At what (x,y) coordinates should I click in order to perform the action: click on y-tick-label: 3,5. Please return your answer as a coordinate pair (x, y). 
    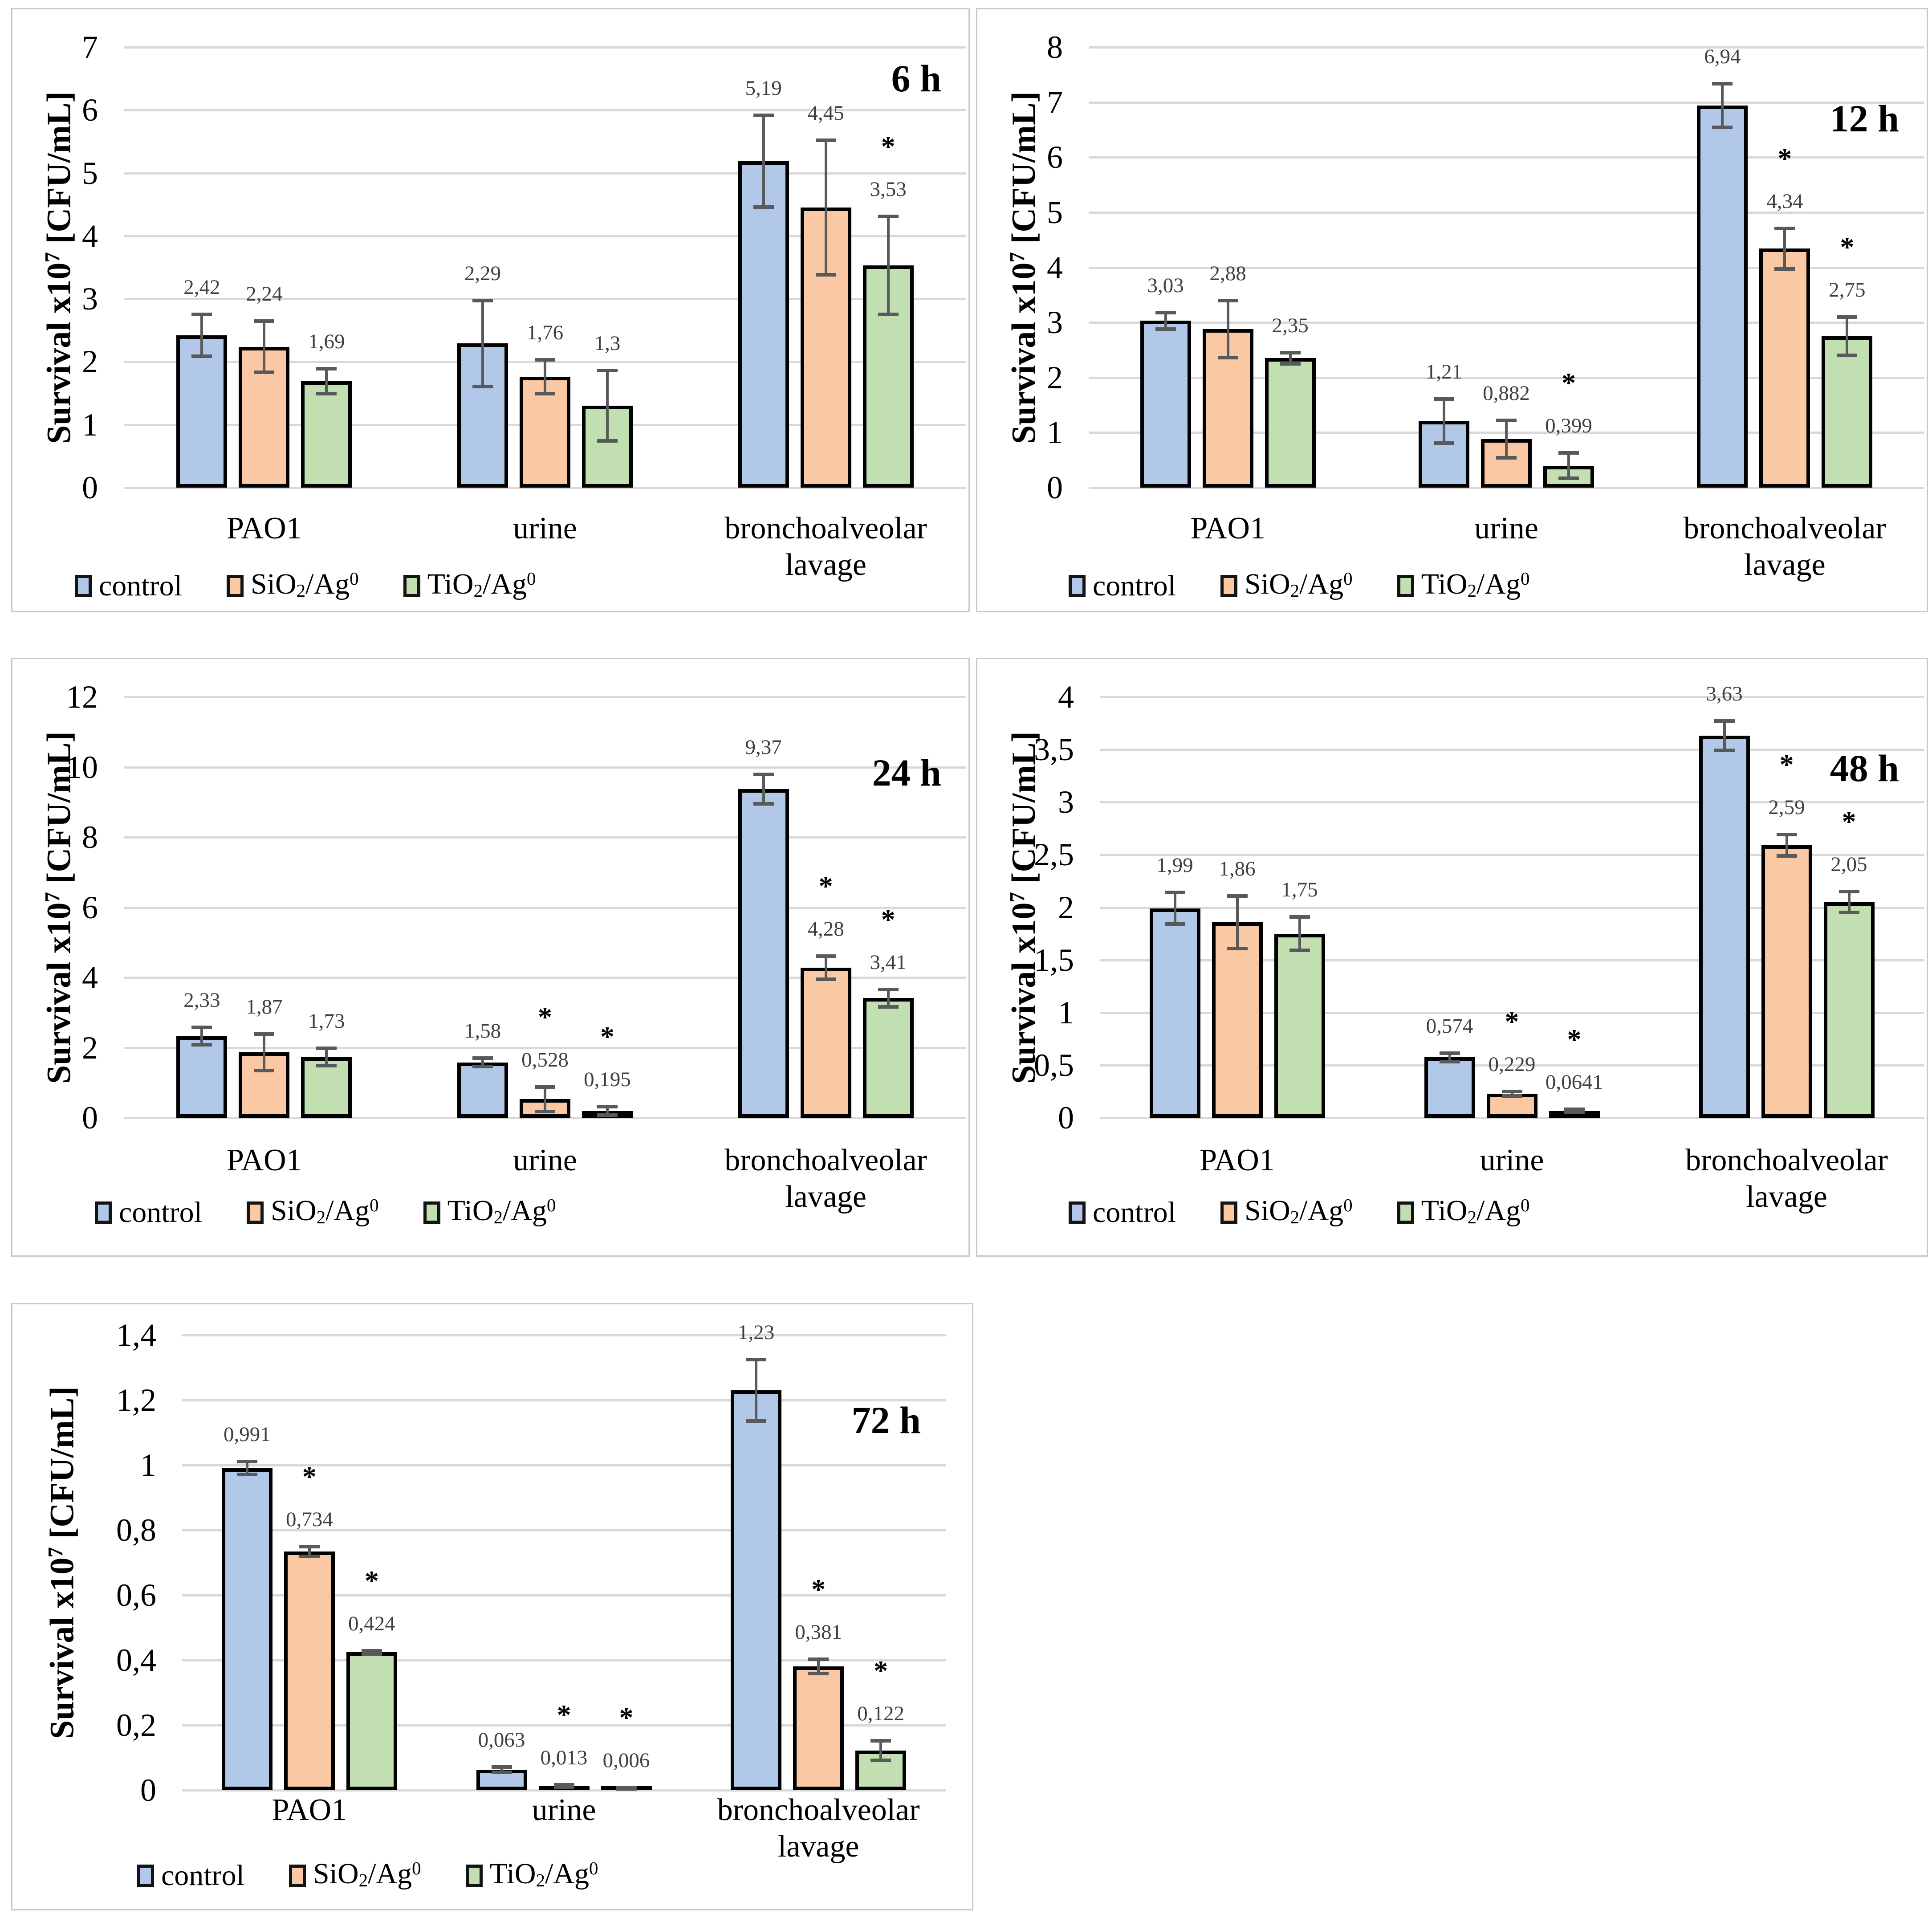
    Looking at the image, I should click on (1054, 750).